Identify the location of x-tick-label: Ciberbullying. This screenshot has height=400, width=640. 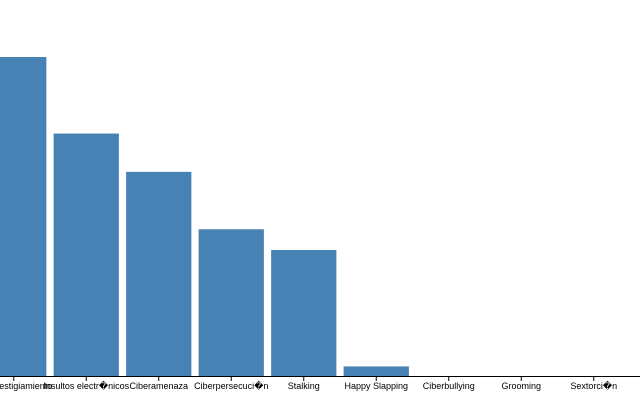
(449, 386).